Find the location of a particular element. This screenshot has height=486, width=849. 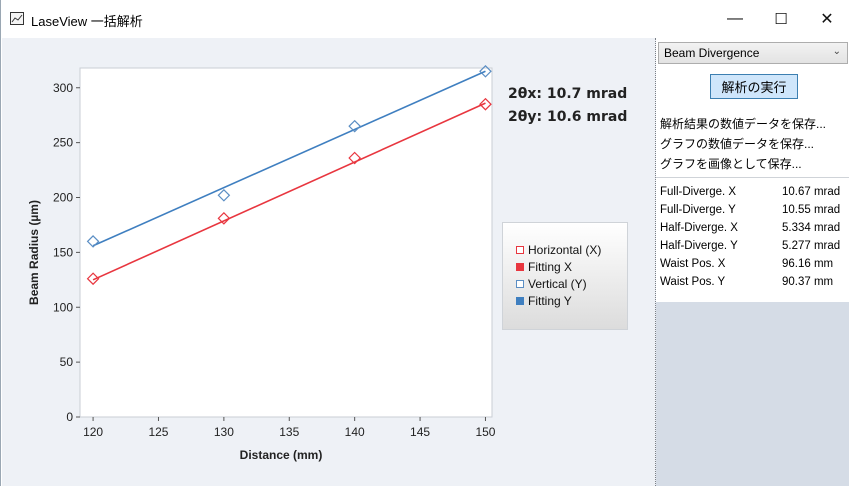

legend-entry: Horizontal (X) is located at coordinates (571, 249).